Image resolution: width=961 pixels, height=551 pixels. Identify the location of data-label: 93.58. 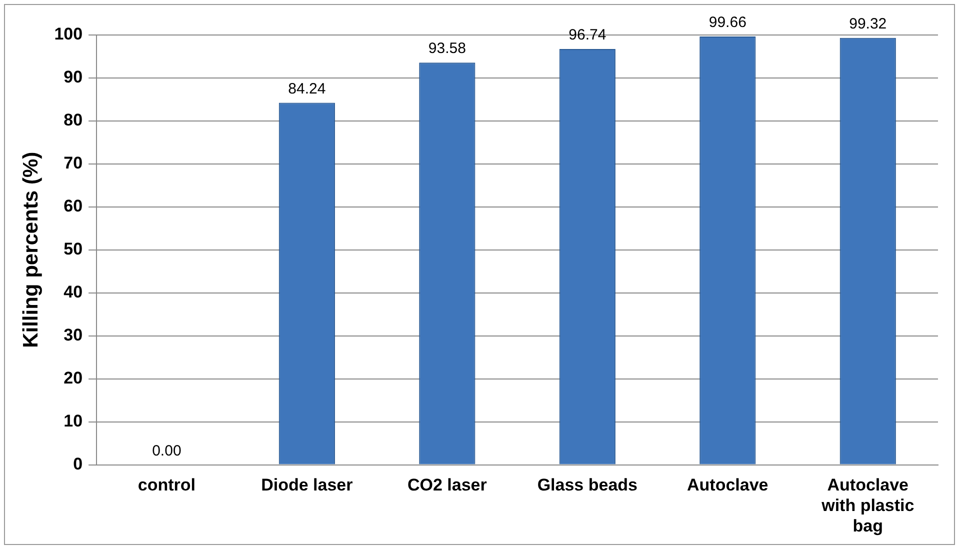
(447, 49).